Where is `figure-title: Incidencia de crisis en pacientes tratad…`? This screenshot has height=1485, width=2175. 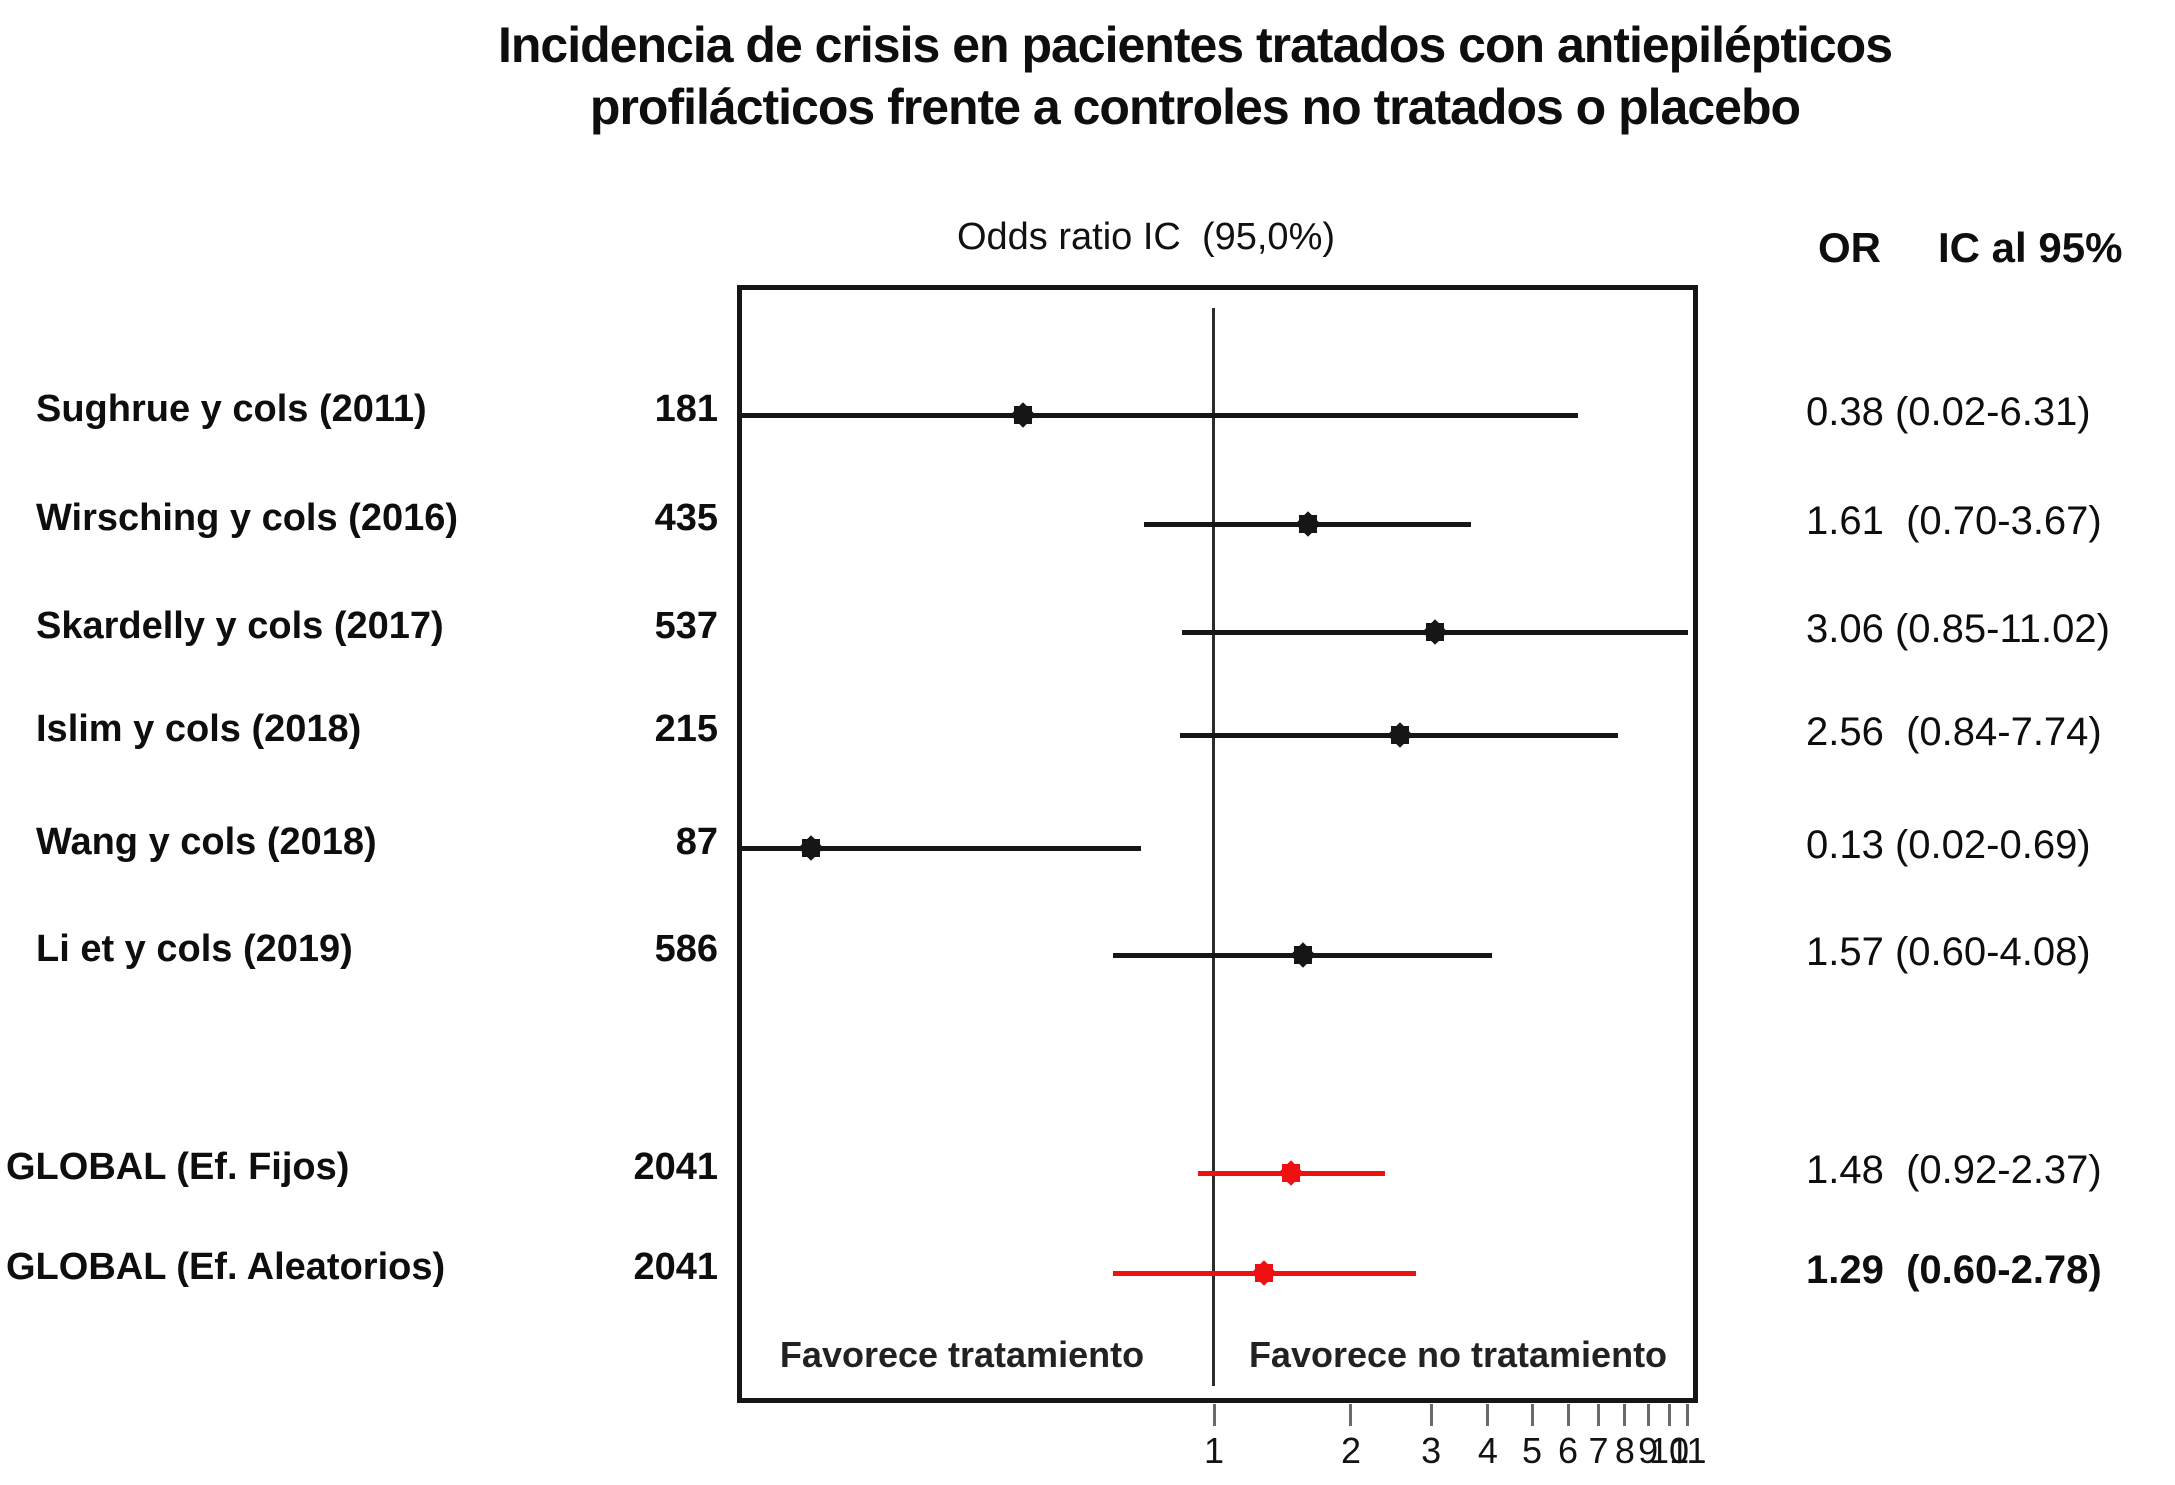 figure-title: Incidencia de crisis en pacientes tratad… is located at coordinates (1195, 76).